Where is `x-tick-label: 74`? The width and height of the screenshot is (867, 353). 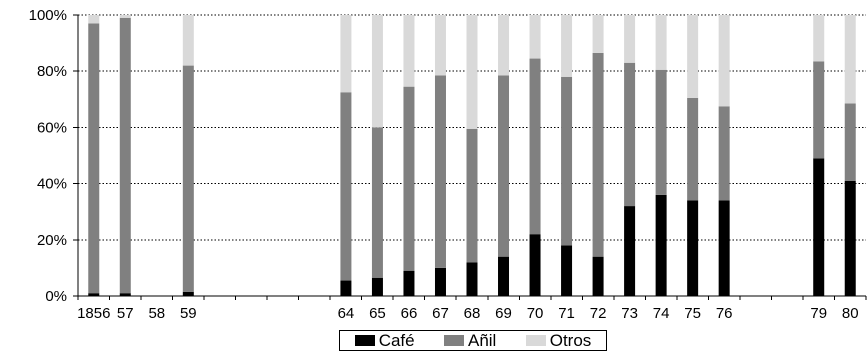 x-tick-label: 74 is located at coordinates (661, 313).